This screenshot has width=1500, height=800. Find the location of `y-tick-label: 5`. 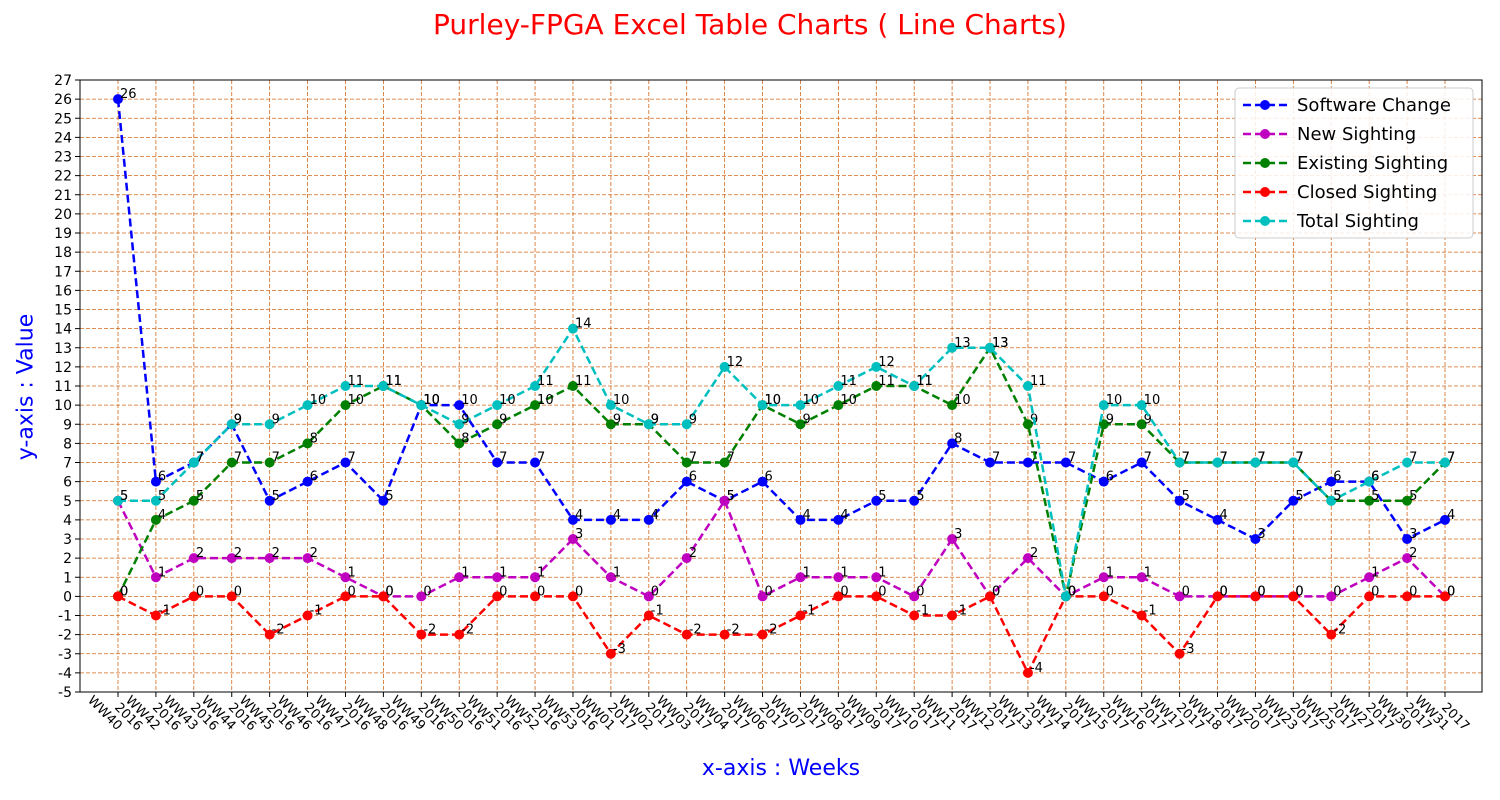

y-tick-label: 5 is located at coordinates (67, 502).